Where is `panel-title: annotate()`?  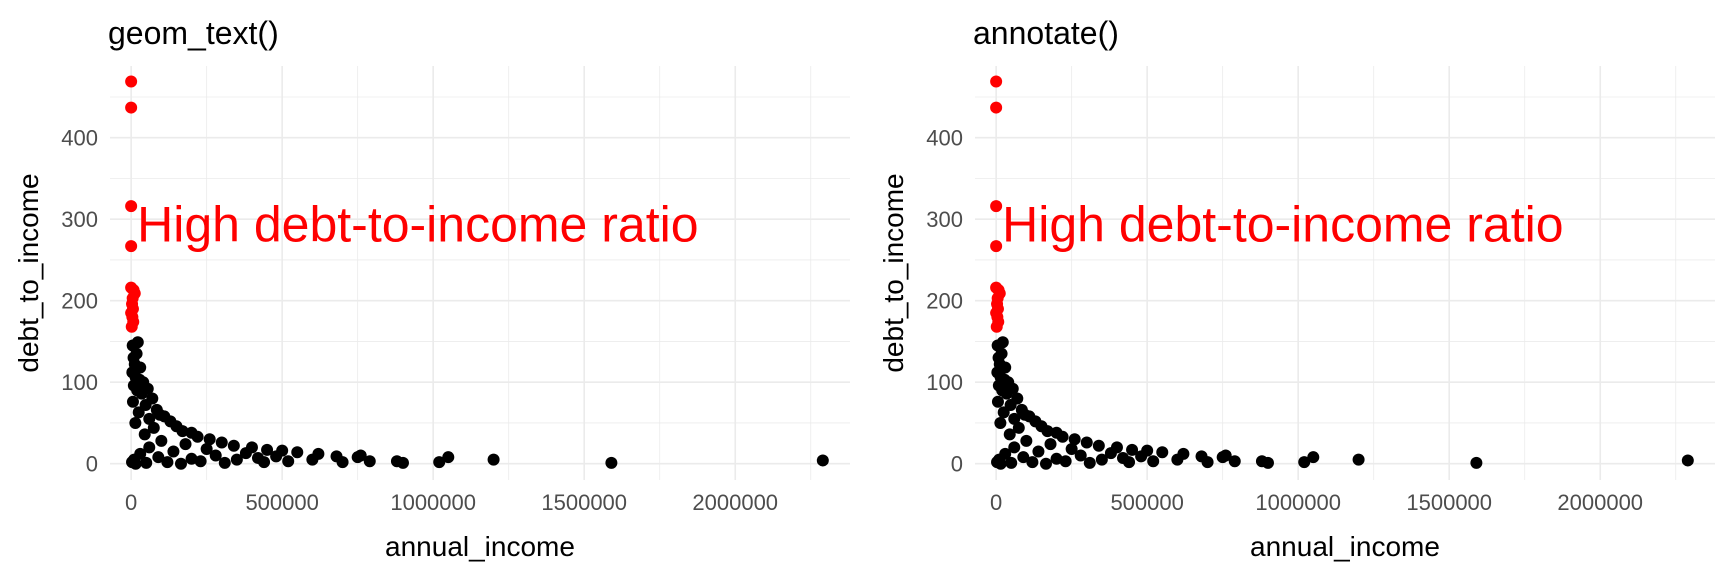
panel-title: annotate() is located at coordinates (1046, 33).